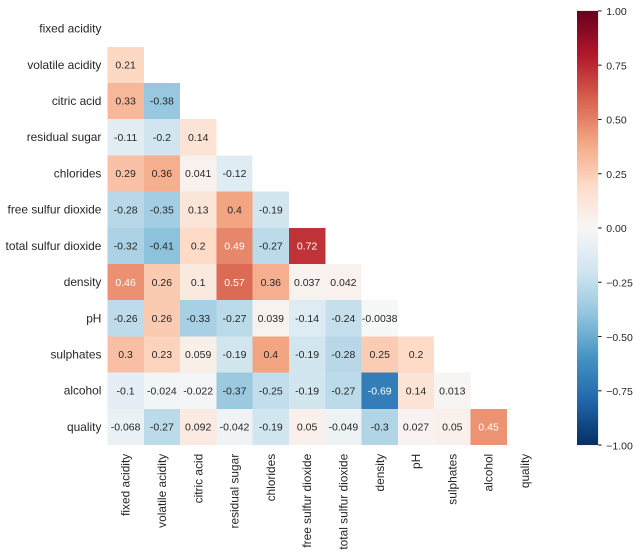 The width and height of the screenshot is (643, 559). What do you see at coordinates (380, 428) in the screenshot?
I see `svg-text: -0.3` at bounding box center [380, 428].